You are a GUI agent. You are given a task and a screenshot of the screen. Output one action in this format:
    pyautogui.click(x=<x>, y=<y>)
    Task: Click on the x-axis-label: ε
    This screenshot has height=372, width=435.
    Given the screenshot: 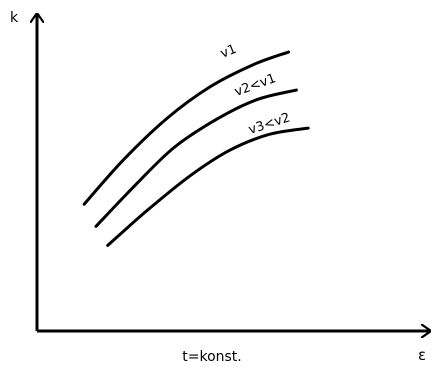 What is the action you would take?
    pyautogui.click(x=422, y=355)
    